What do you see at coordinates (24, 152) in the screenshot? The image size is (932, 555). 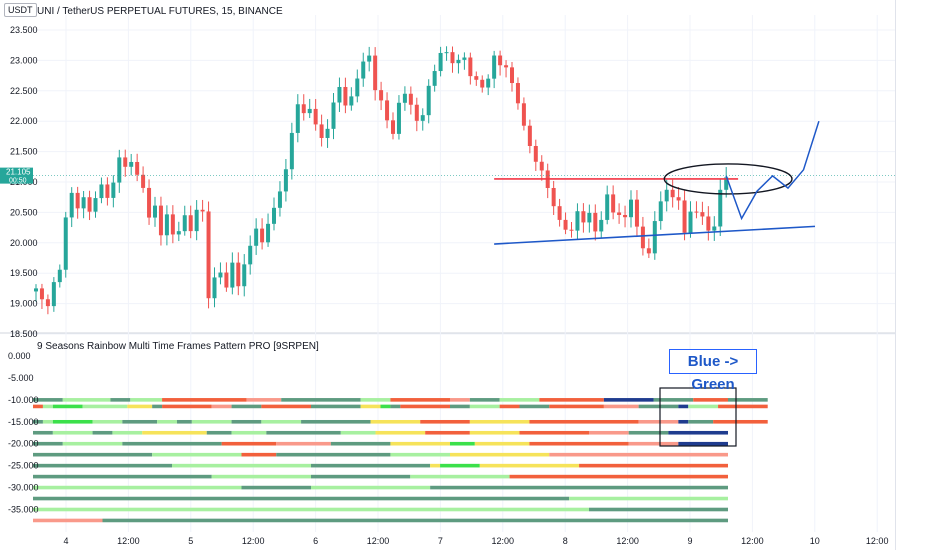 I see `price-tick-label: 21.500` at bounding box center [24, 152].